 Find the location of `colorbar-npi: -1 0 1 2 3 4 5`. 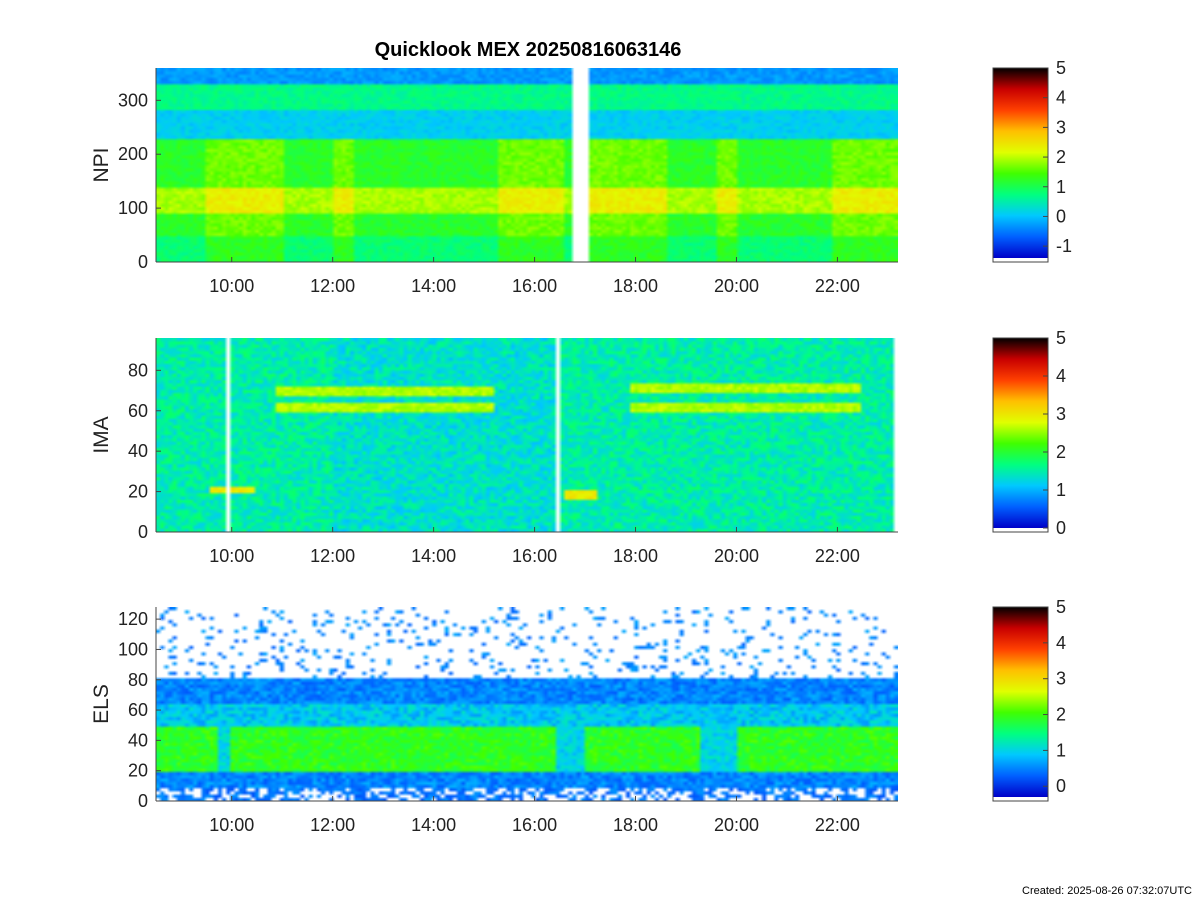

colorbar-npi: -1 0 1 2 3 4 5 is located at coordinates (1032, 160).